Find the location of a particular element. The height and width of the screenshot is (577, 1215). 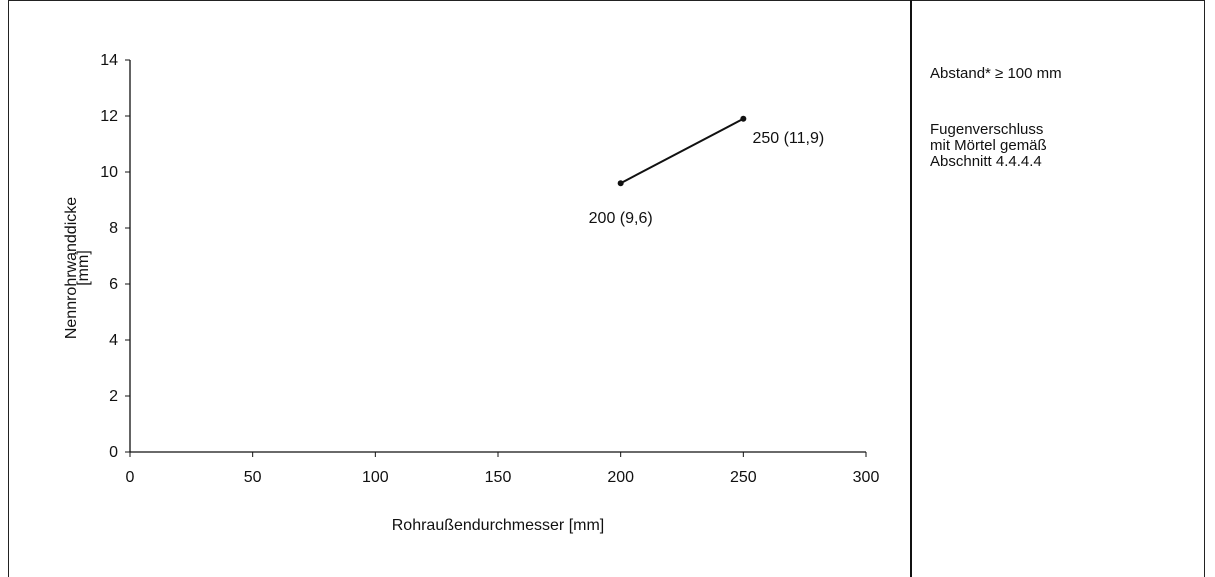

x-tick-label: 200 is located at coordinates (620, 477).